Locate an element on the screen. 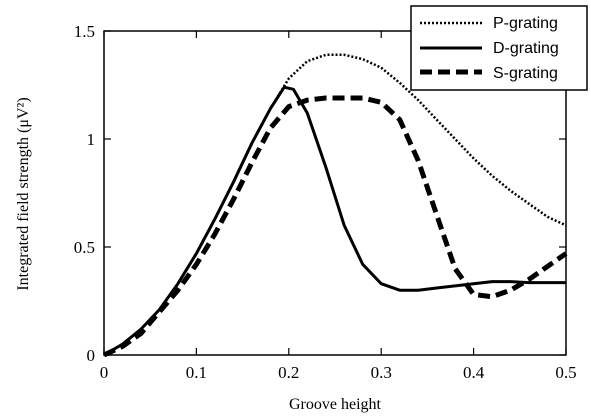 The width and height of the screenshot is (591, 418). x-tick-label: 0.4 is located at coordinates (474, 372).